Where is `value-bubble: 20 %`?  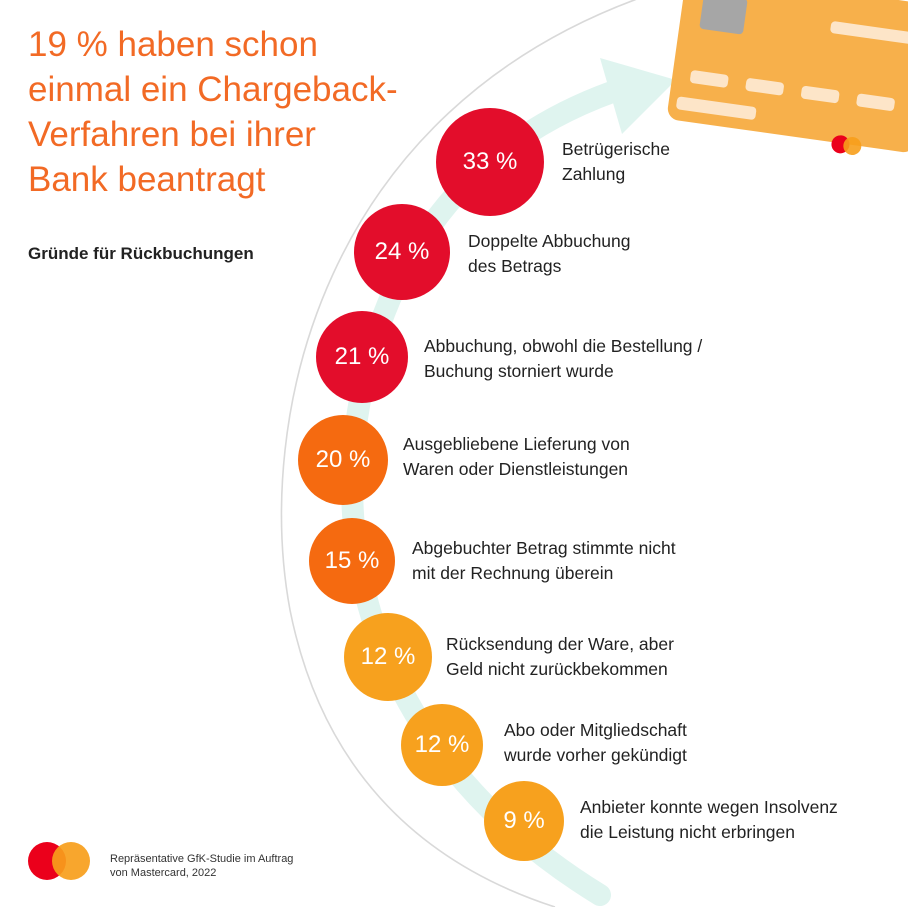 value-bubble: 20 % is located at coordinates (343, 460).